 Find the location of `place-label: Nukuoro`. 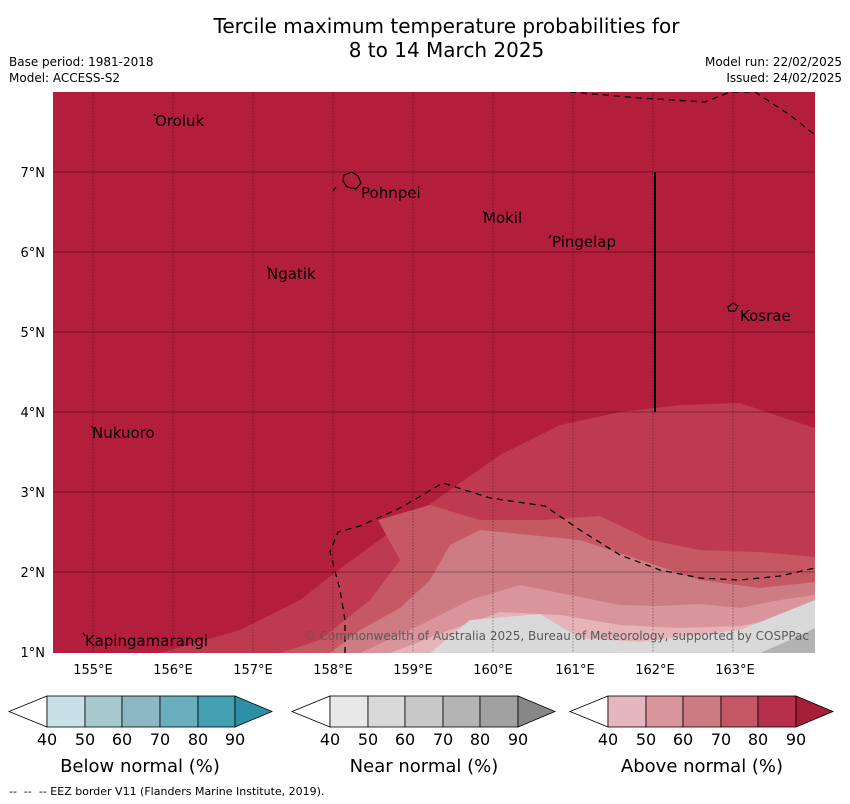

place-label: Nukuoro is located at coordinates (123, 433).